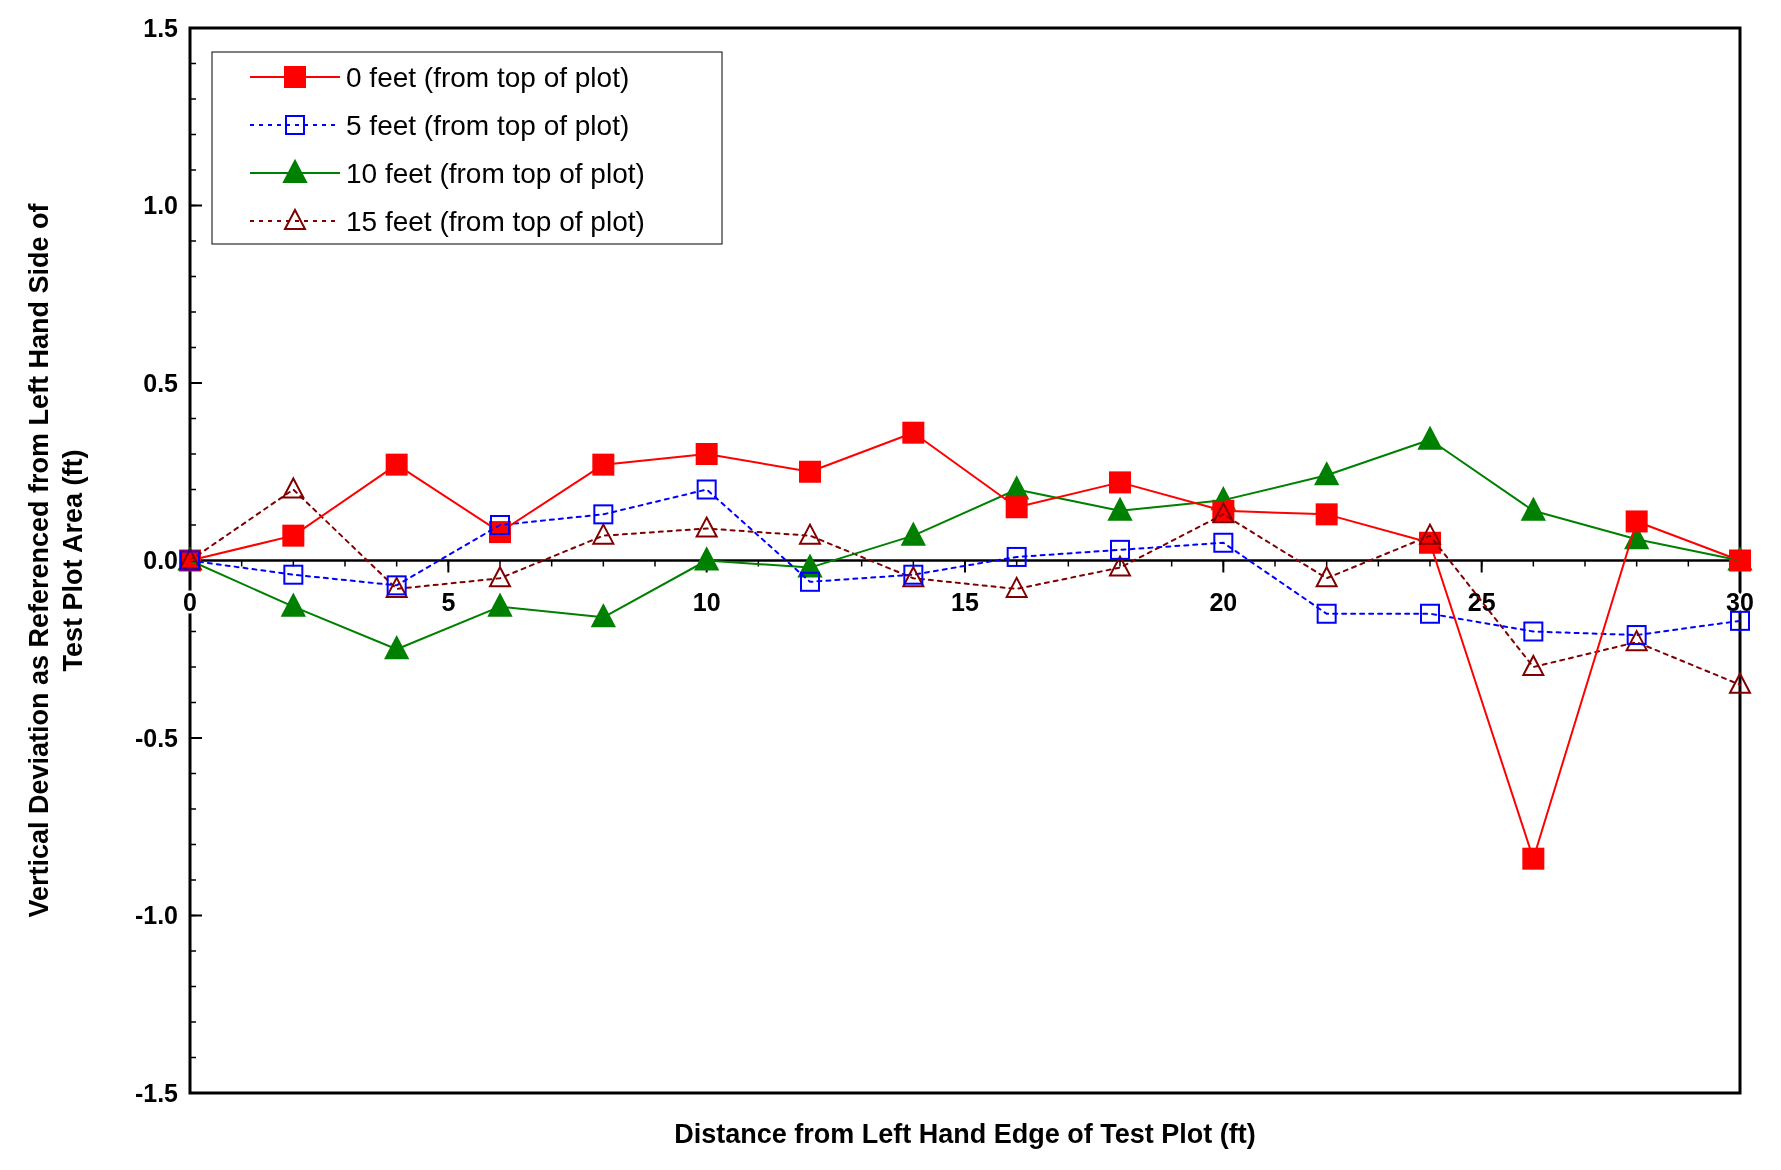 The height and width of the screenshot is (1170, 1781). What do you see at coordinates (448, 601) in the screenshot?
I see `x-tick-label: 5` at bounding box center [448, 601].